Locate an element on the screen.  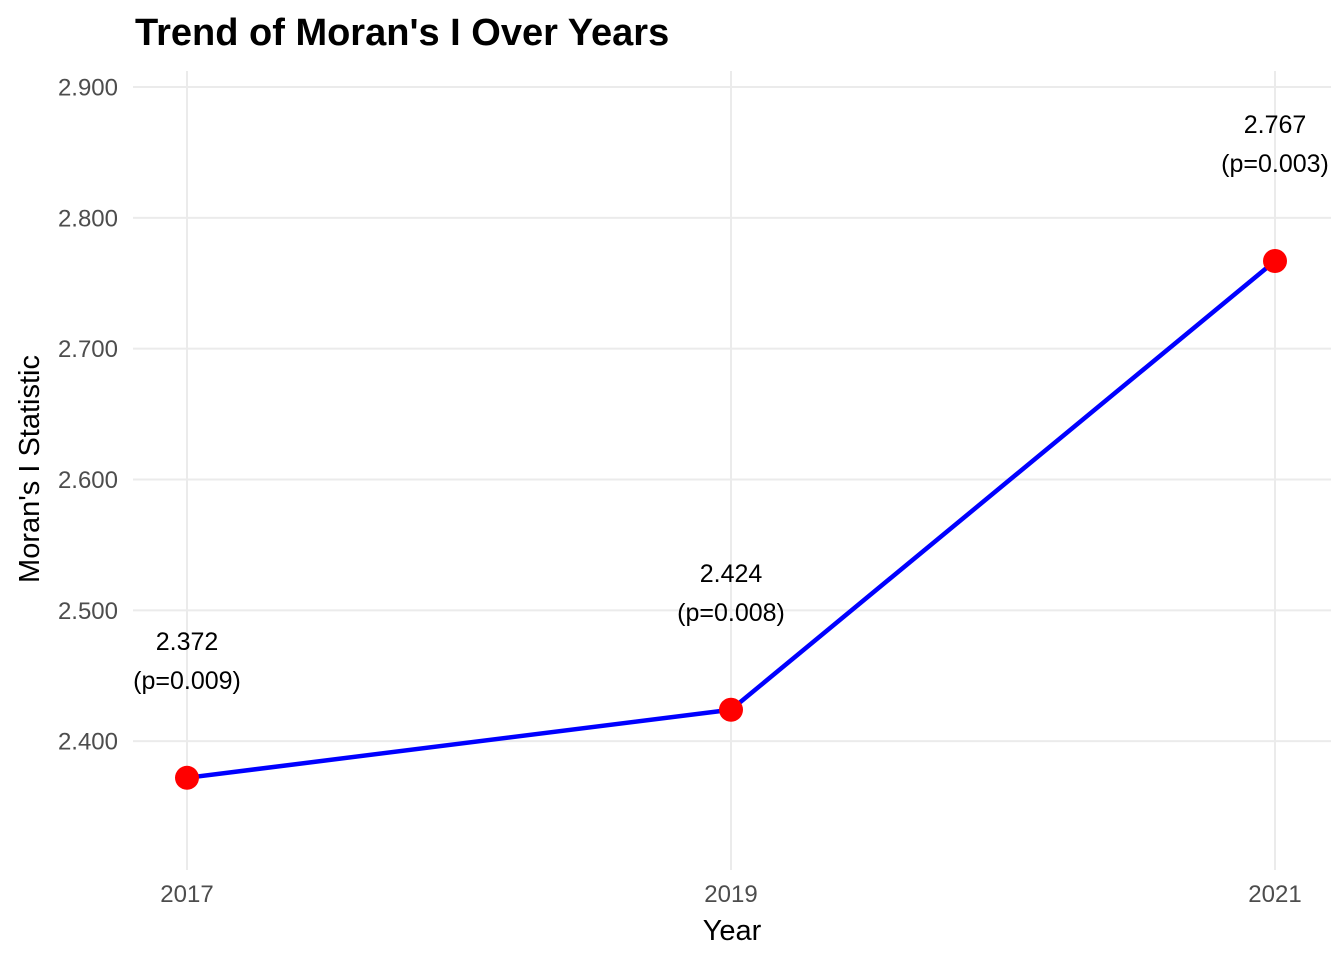
y-tick-label: 2.800 is located at coordinates (88, 218).